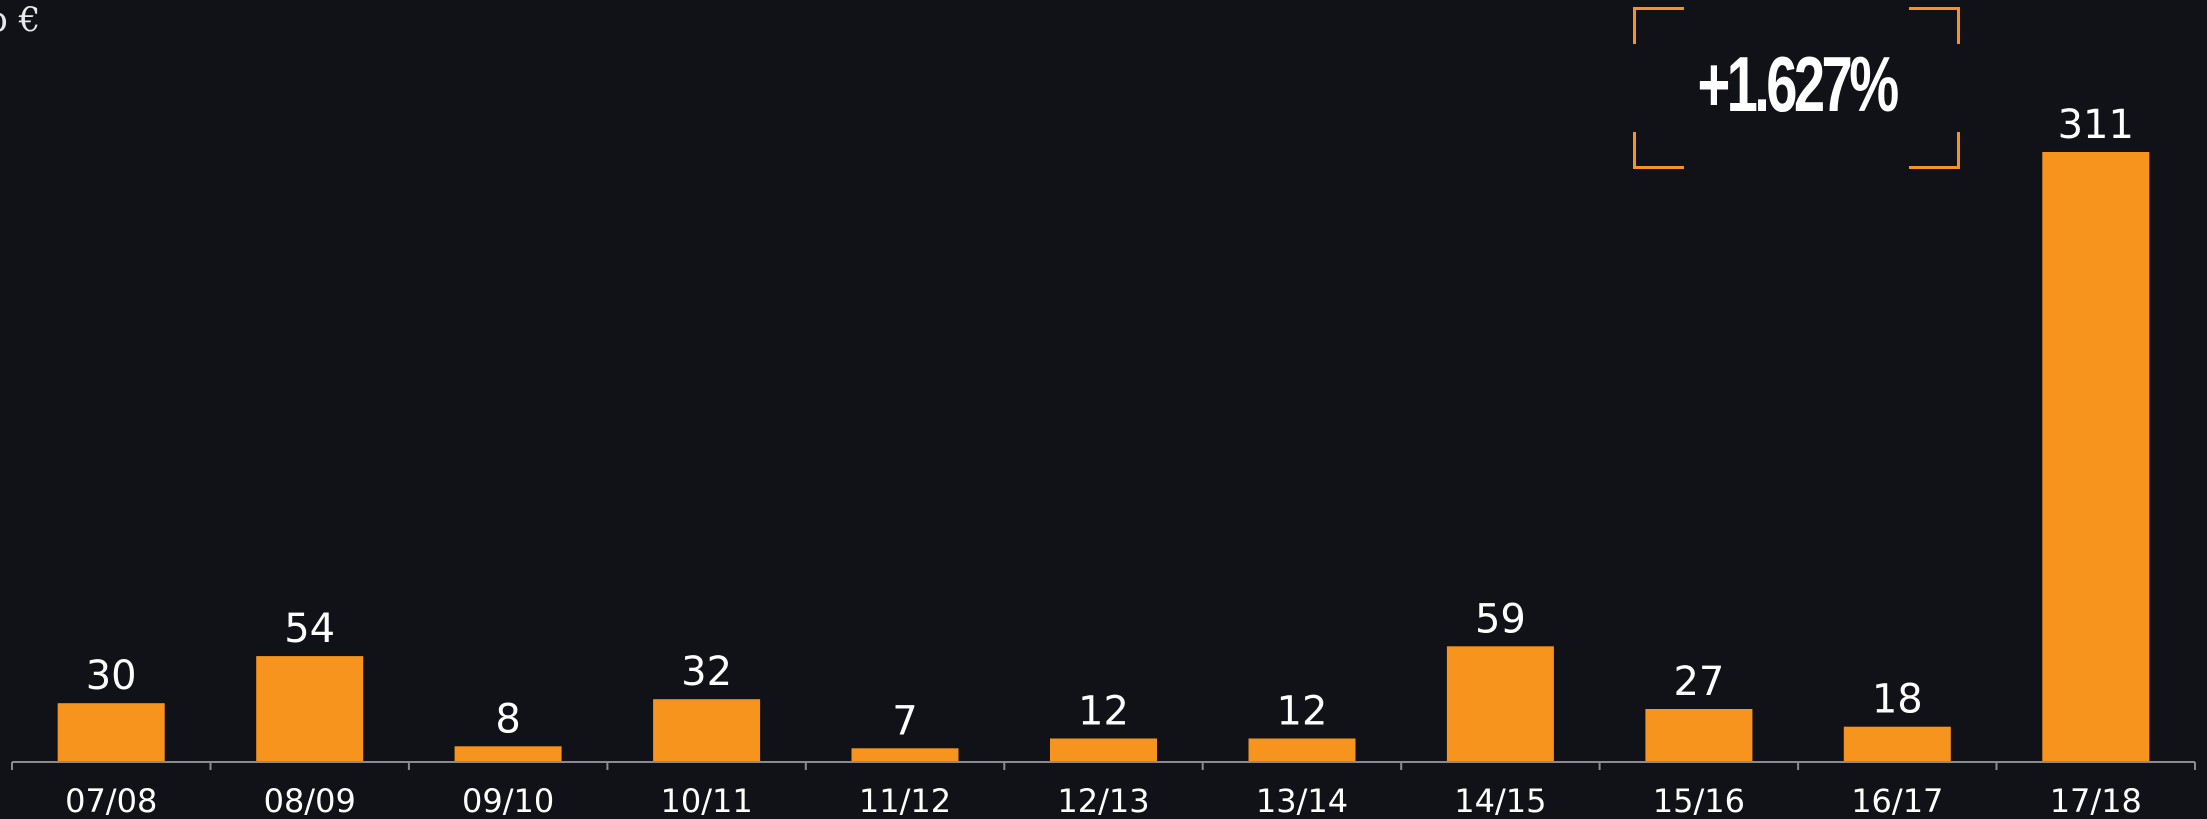  I want to click on value-label-10/11: 32, so click(706, 672).